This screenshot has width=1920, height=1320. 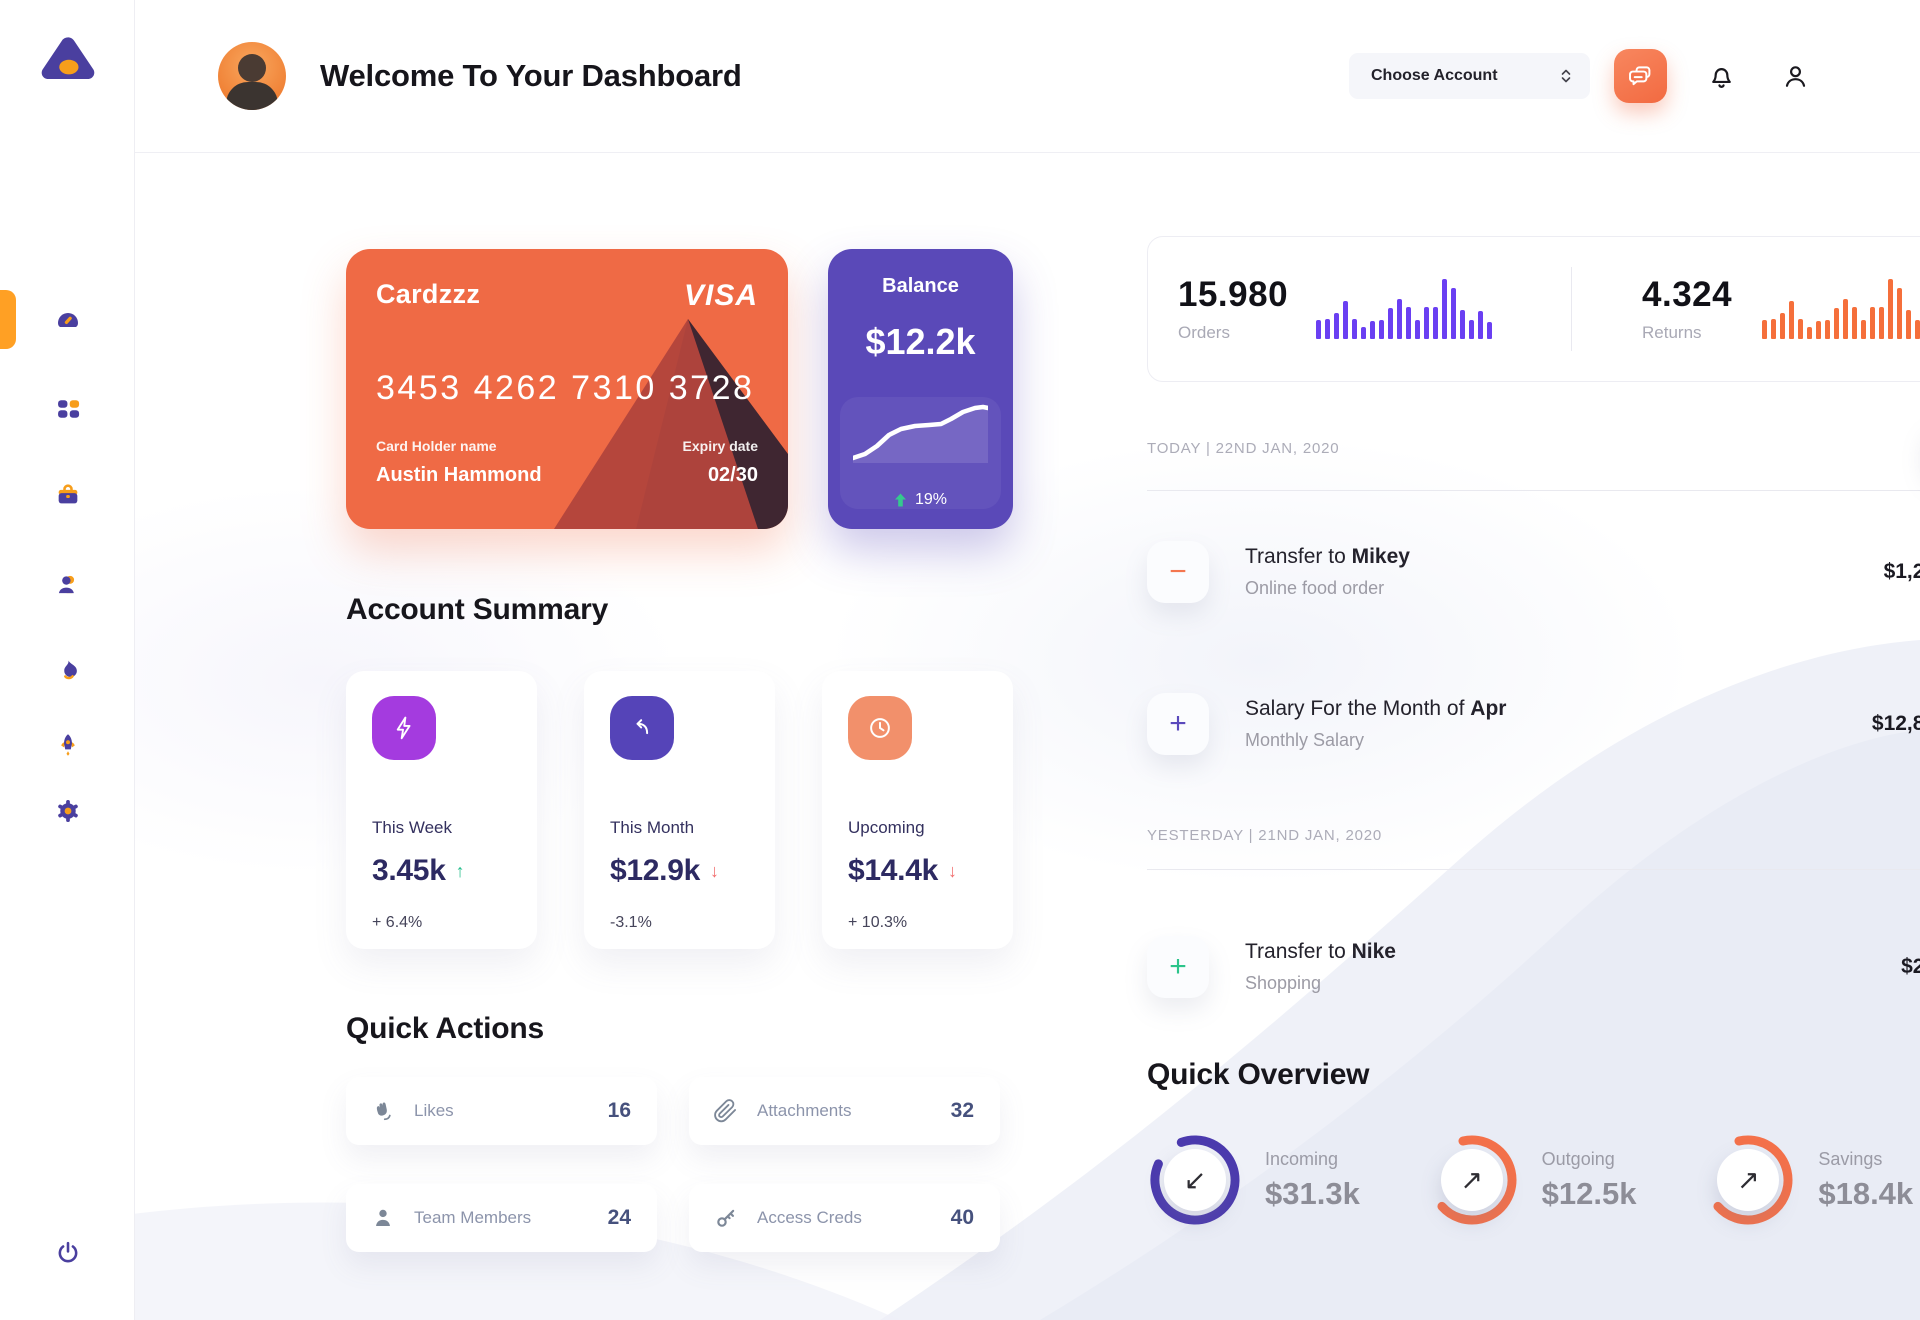 What do you see at coordinates (1373, 951) in the screenshot?
I see `transaction-title-bold: Nike` at bounding box center [1373, 951].